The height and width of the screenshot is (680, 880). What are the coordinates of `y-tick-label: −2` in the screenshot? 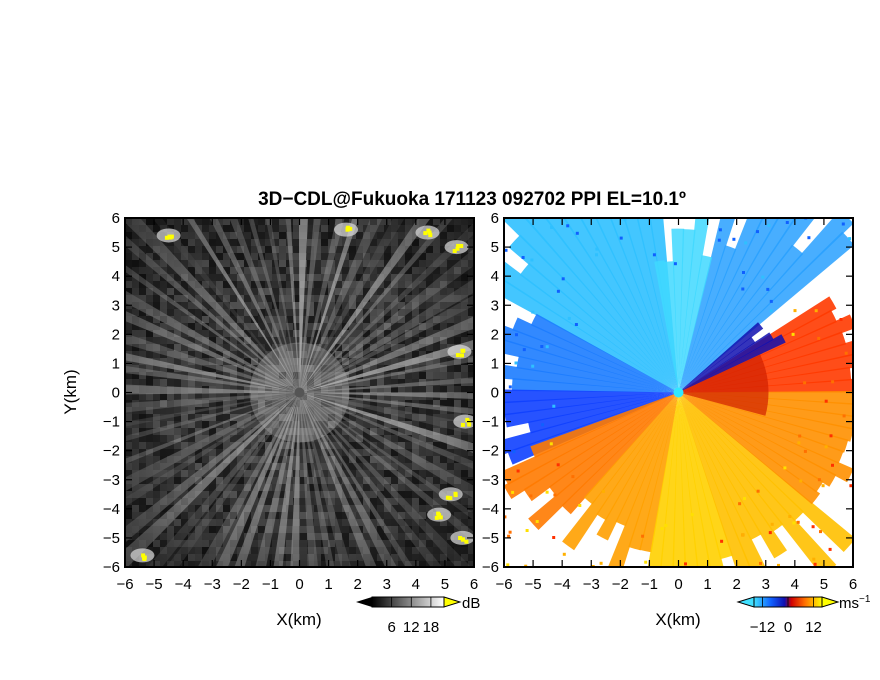 It's located at (490, 451).